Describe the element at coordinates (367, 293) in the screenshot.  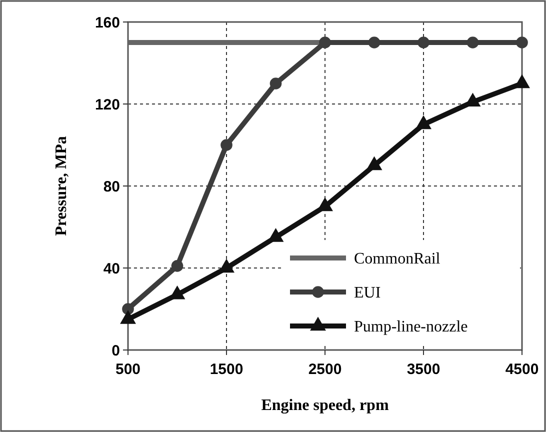
I see `legend-label: EUI` at that location.